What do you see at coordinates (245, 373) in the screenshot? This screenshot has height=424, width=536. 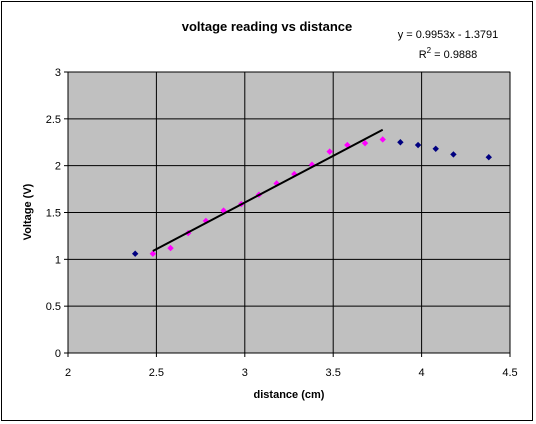 I see `x-tick-label: 3` at bounding box center [245, 373].